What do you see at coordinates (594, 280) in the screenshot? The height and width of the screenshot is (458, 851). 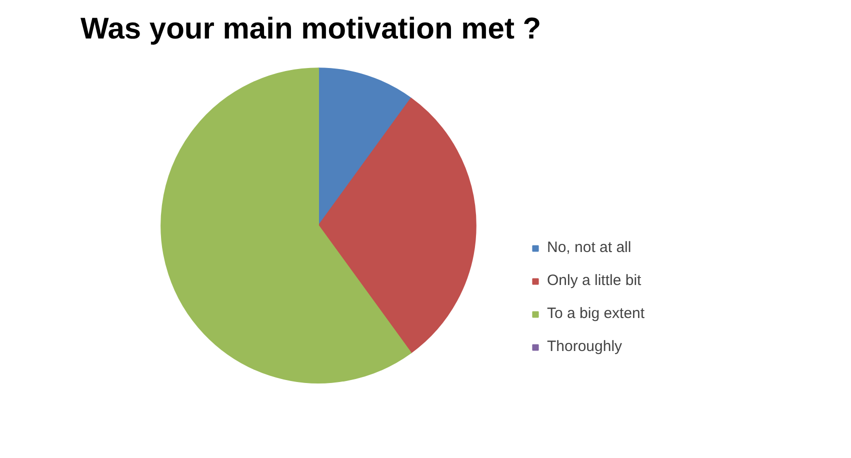 I see `legend-label: Only a little bit` at bounding box center [594, 280].